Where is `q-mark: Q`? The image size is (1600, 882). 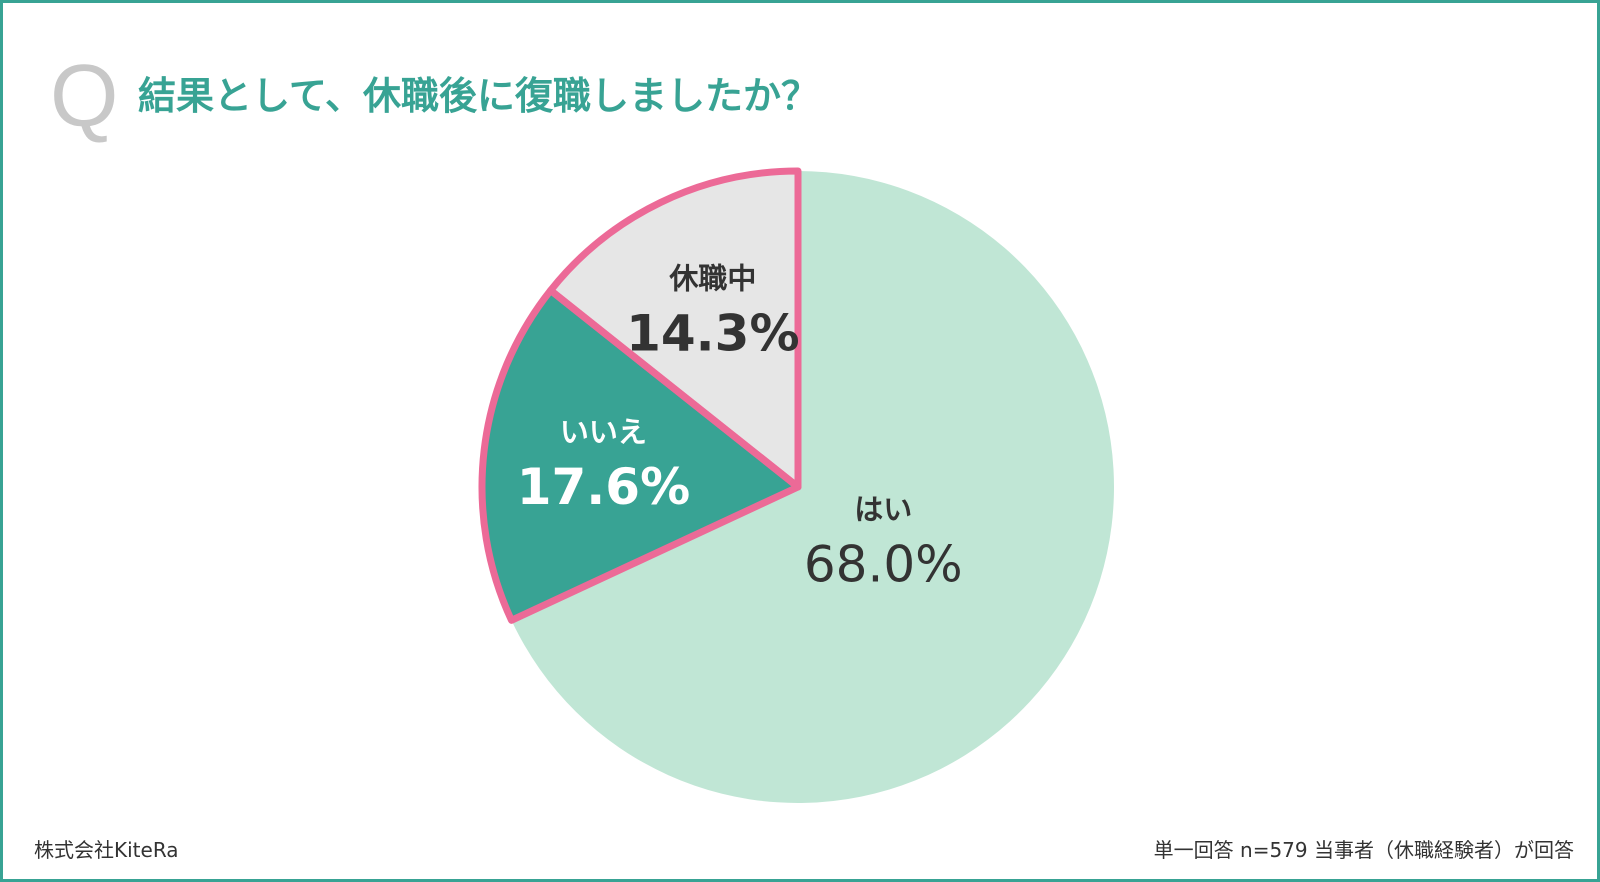 q-mark: Q is located at coordinates (84, 95).